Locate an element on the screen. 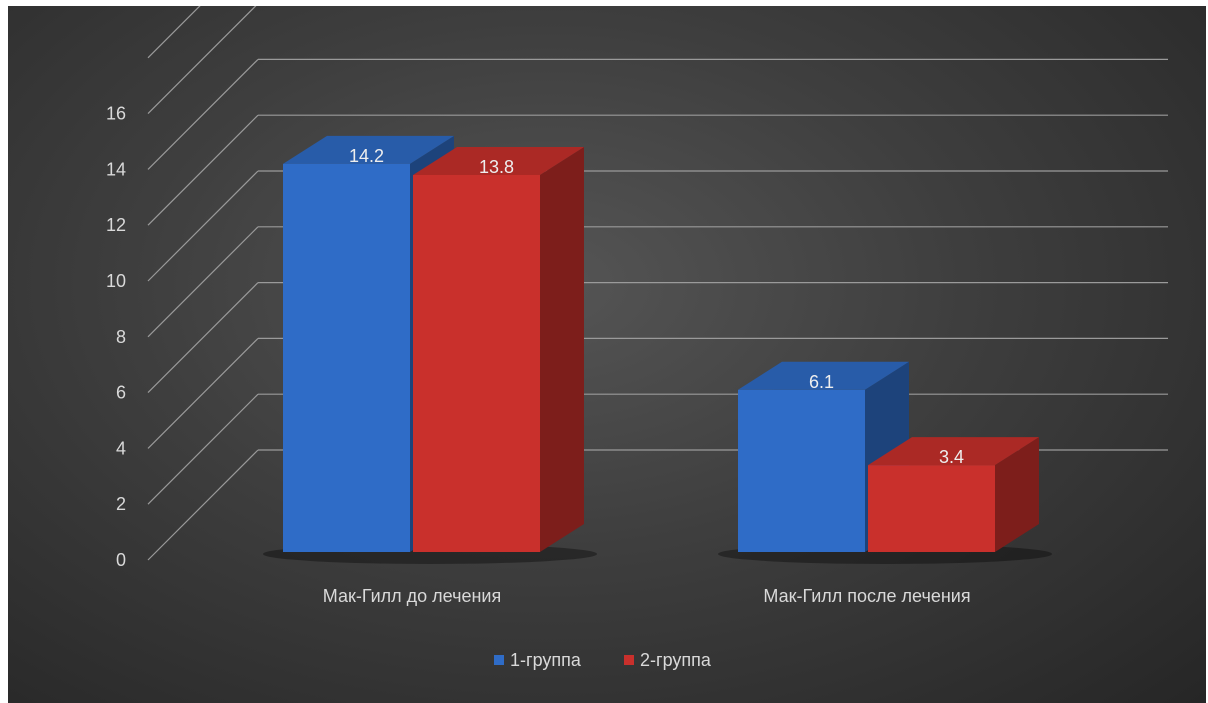  y-tick-label: 4 is located at coordinates (121, 448).